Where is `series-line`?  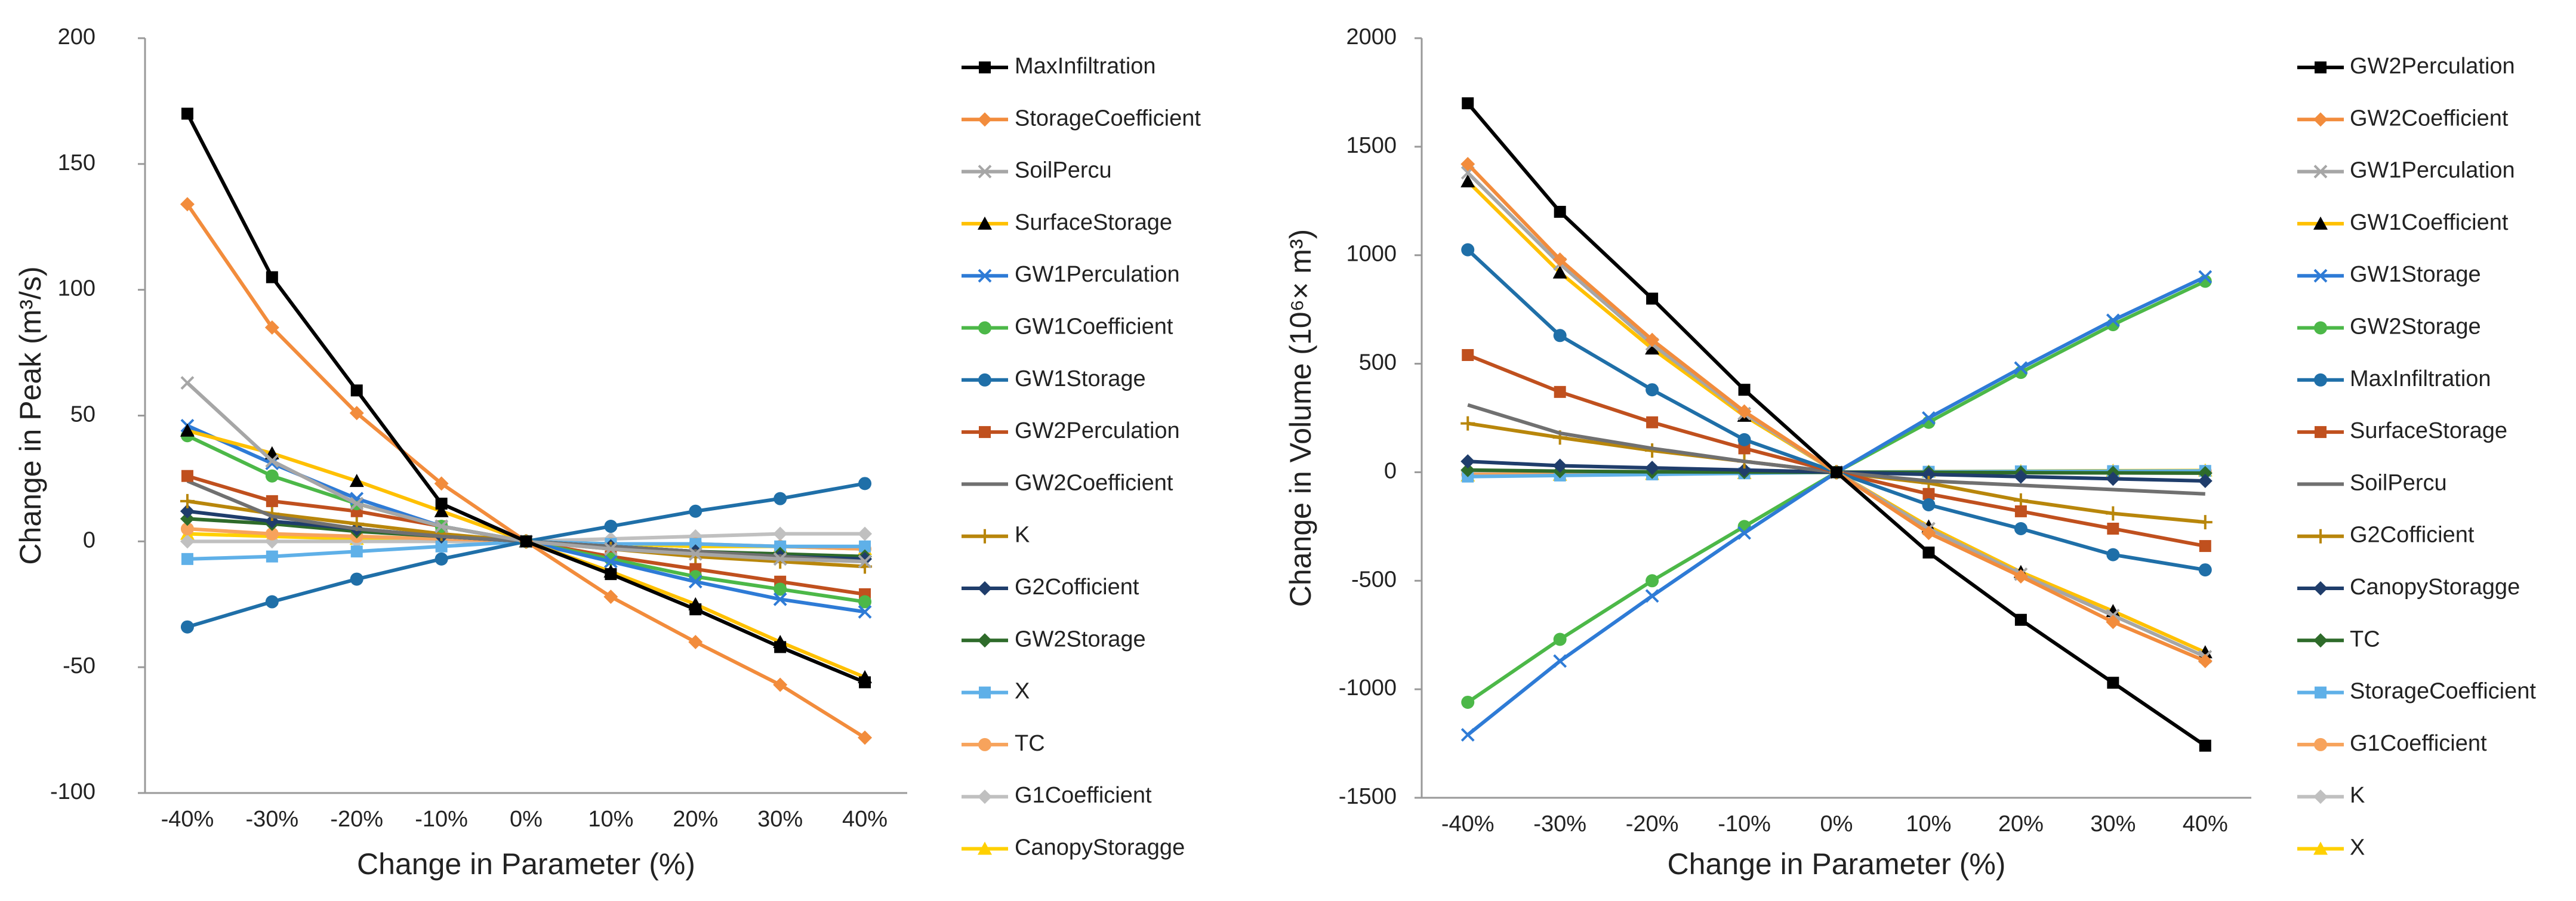
series-line is located at coordinates (1836, 410).